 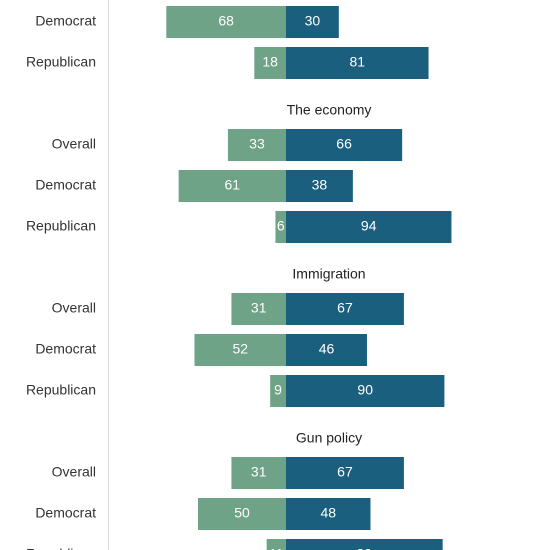 I want to click on value-label: 38, so click(x=320, y=185).